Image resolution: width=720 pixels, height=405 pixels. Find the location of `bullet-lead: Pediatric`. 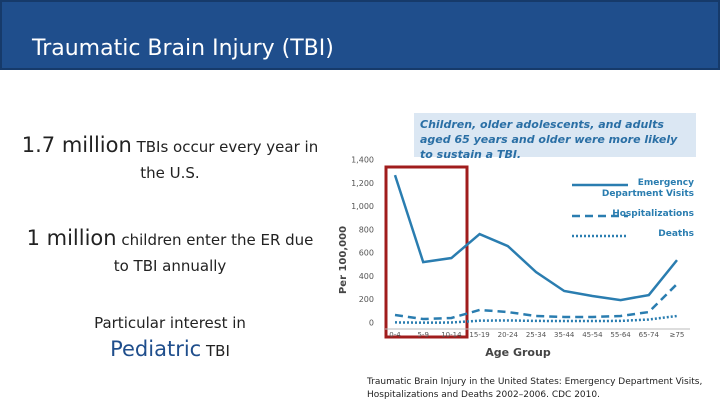

bullet-lead: Pediatric is located at coordinates (156, 349).